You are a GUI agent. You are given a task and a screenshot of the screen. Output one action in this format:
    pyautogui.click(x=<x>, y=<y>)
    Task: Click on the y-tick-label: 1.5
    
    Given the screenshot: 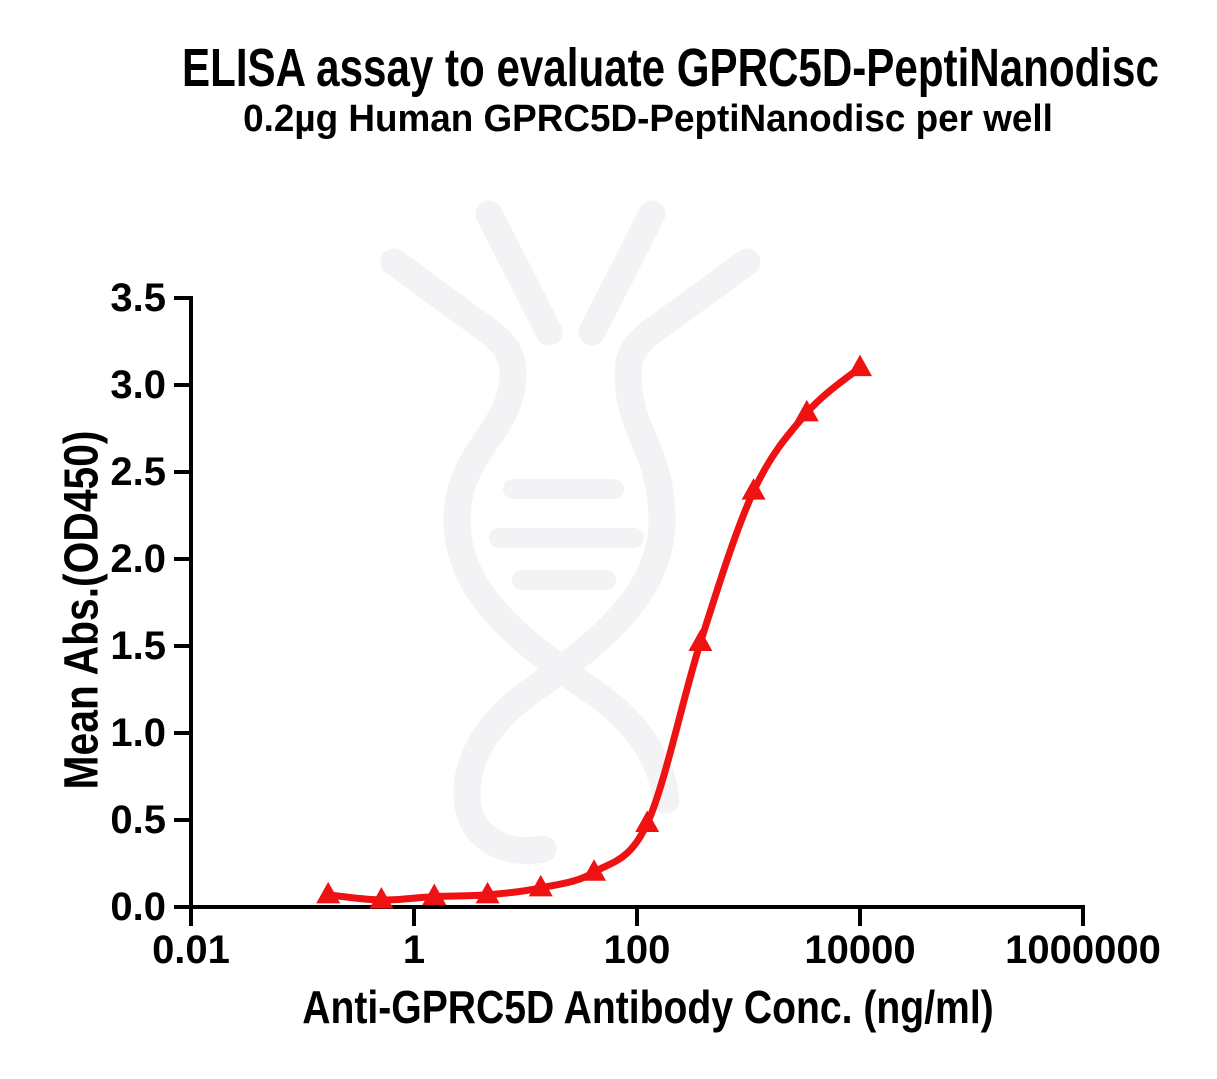 What is the action you would take?
    pyautogui.click(x=138, y=646)
    